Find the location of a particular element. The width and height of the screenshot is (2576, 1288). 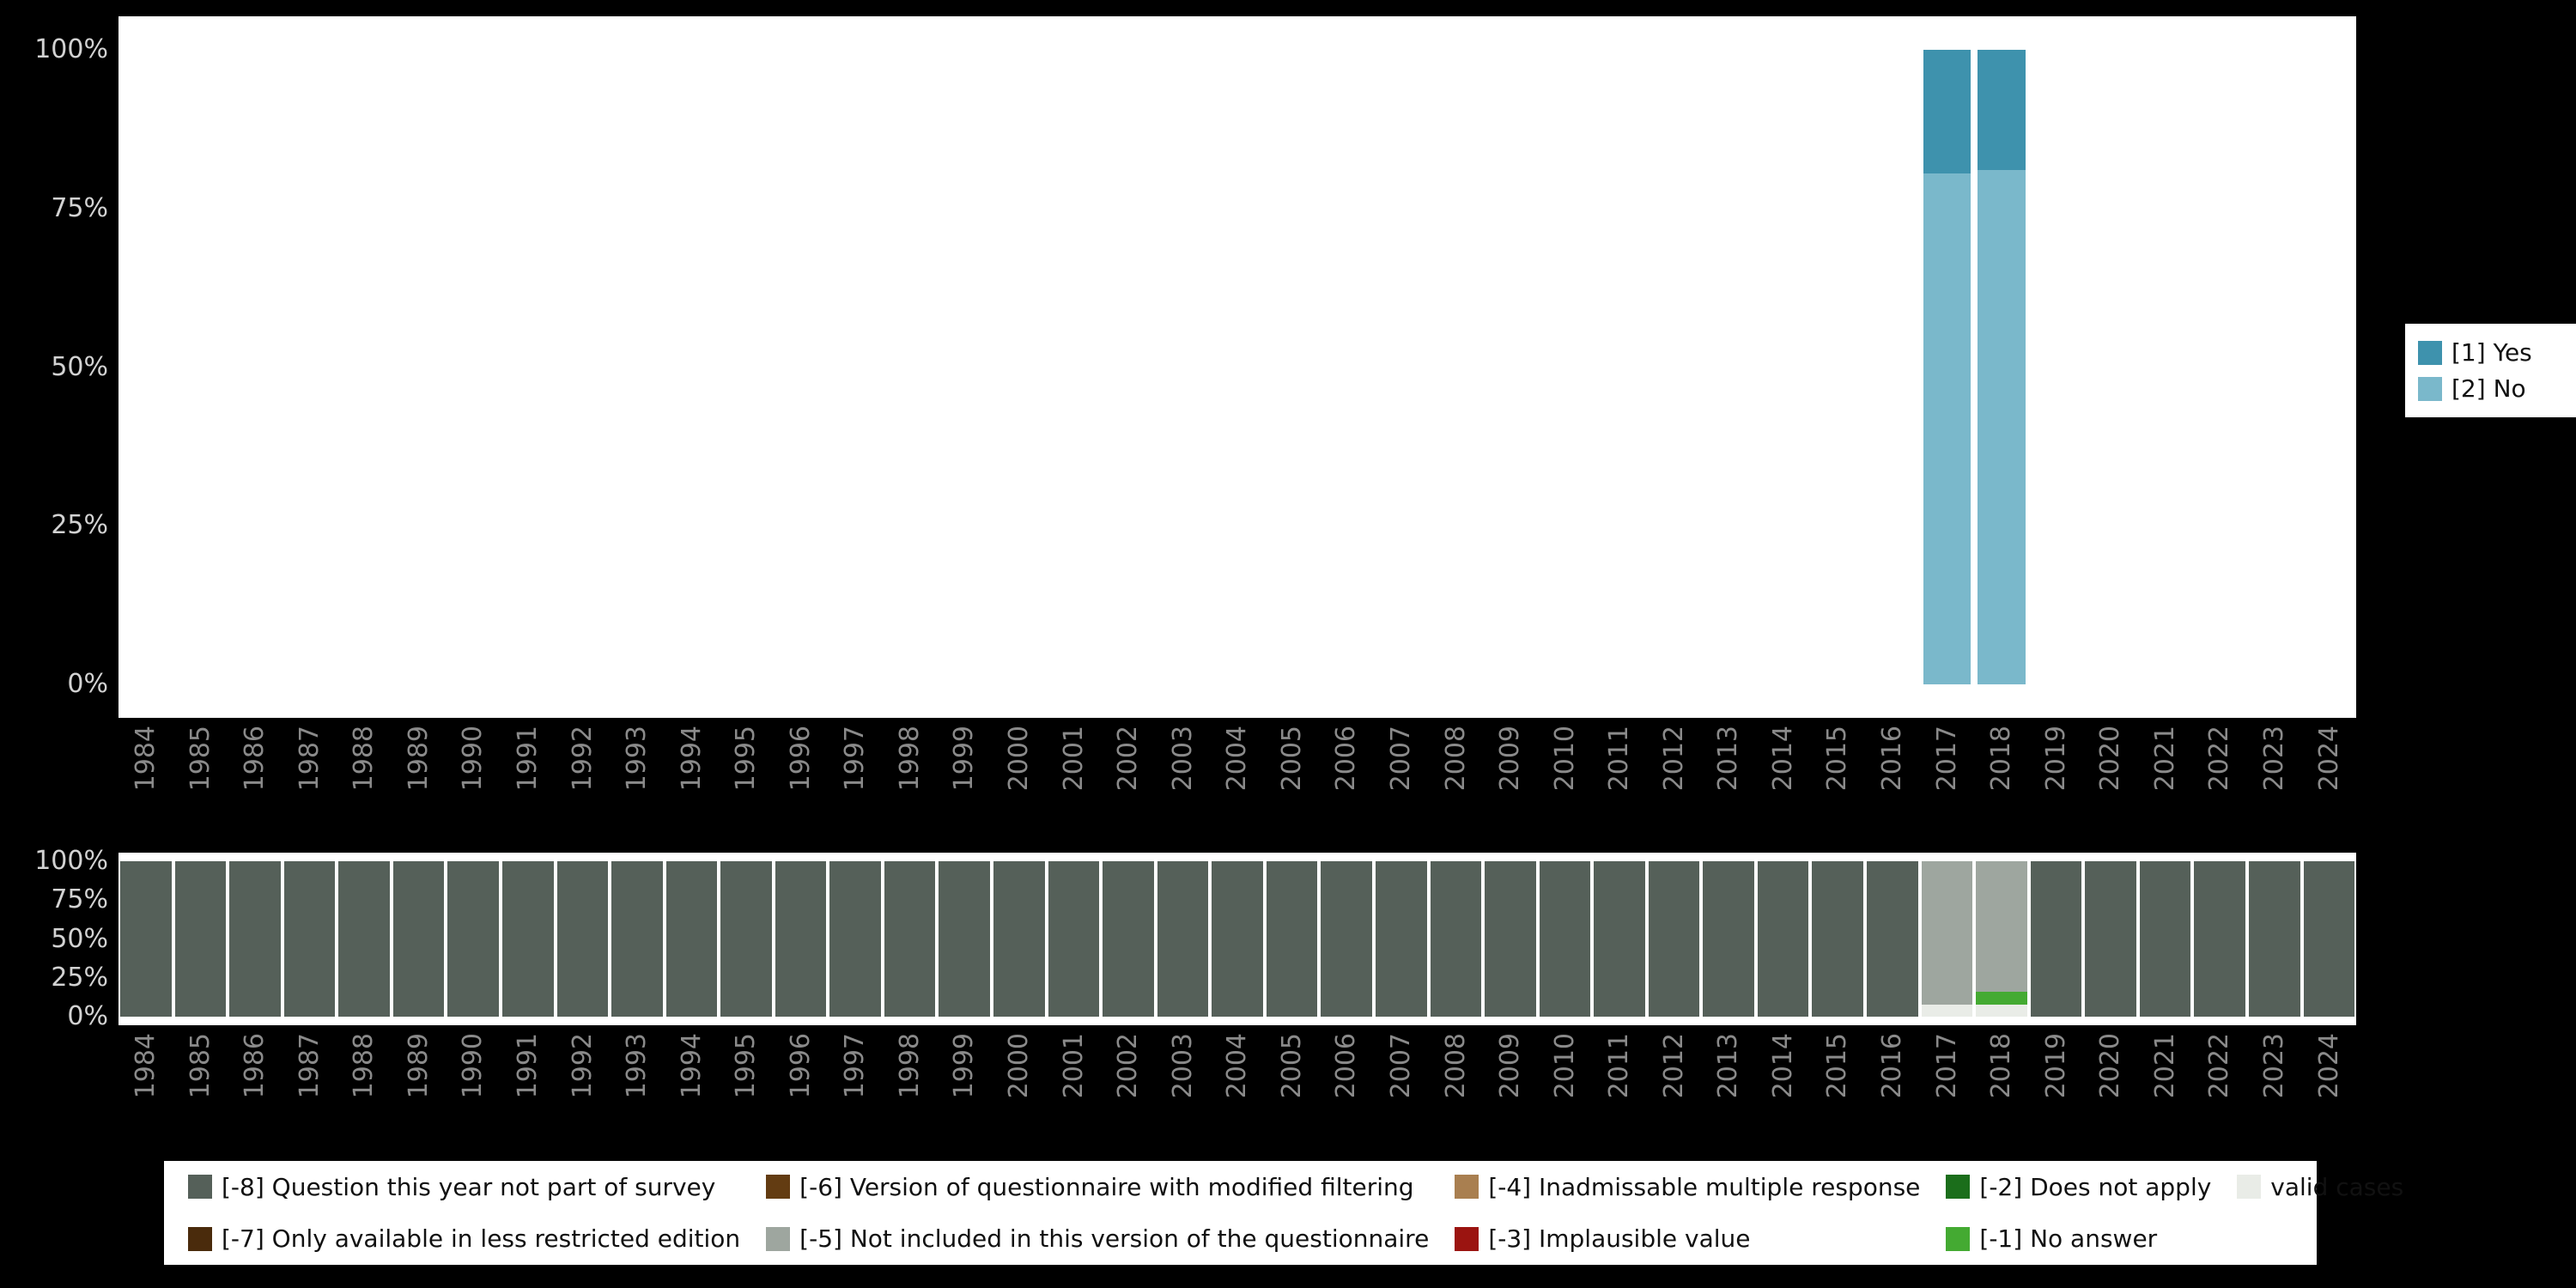

x-tick-1986: 1986 is located at coordinates (255, 774).